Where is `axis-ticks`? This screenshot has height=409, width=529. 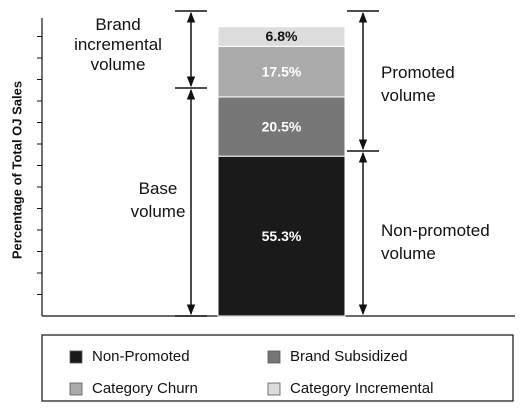 axis-ticks is located at coordinates (39, 165).